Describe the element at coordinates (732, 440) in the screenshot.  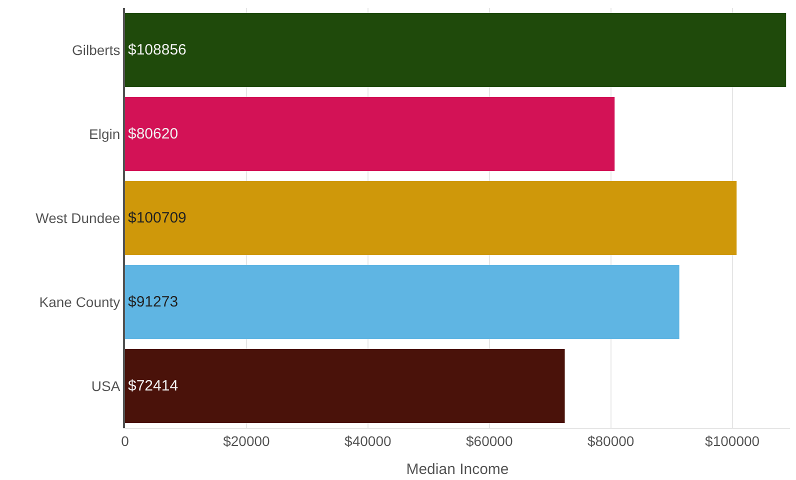
I see `x-tick-label: $100000` at that location.